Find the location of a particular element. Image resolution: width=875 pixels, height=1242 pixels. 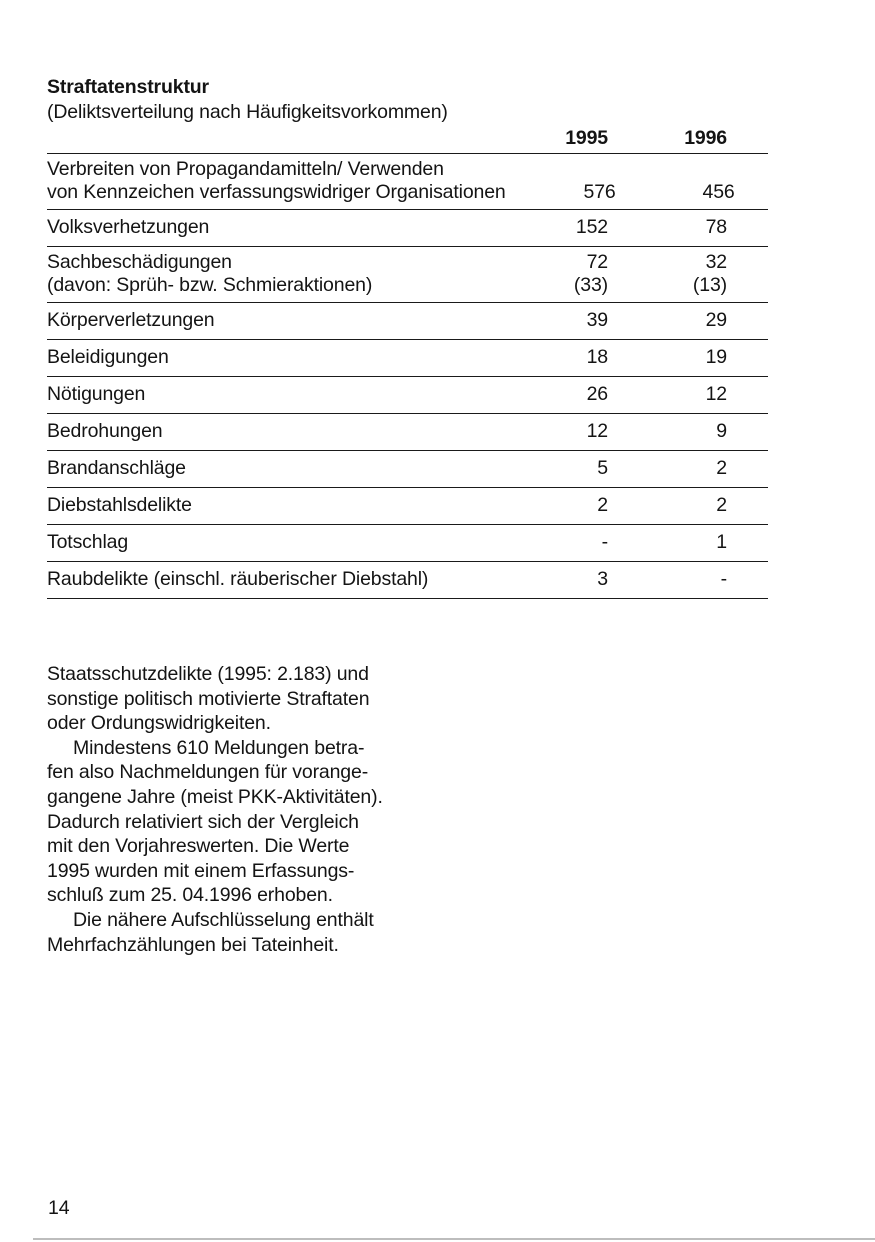

row-value-line: 32 is located at coordinates (716, 262).